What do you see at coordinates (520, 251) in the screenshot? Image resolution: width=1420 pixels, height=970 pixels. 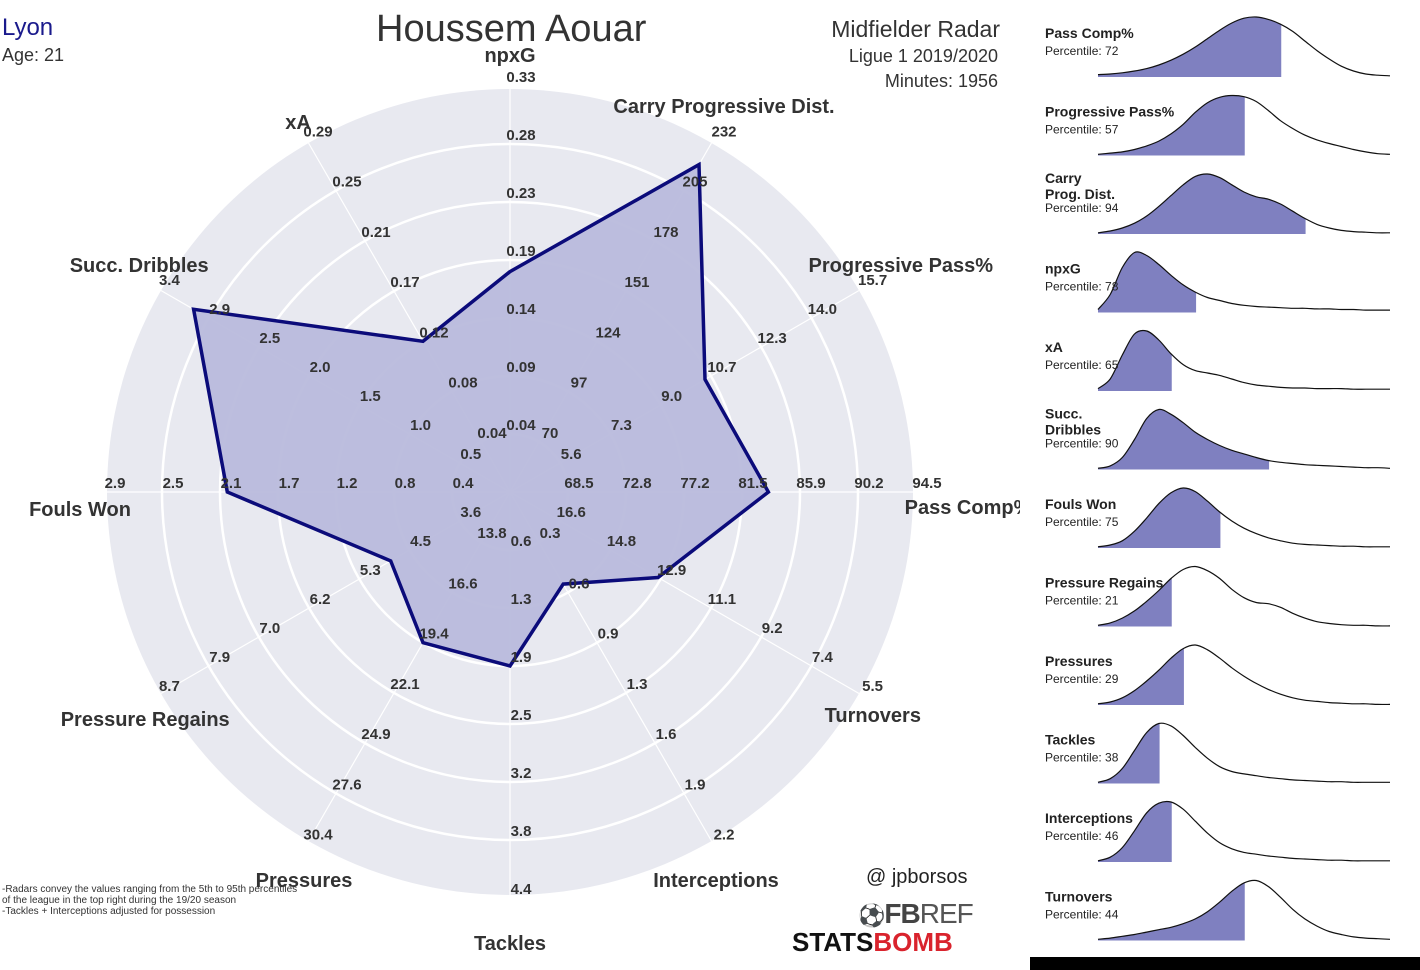 I see `radar-tick-label: 0.19` at bounding box center [520, 251].